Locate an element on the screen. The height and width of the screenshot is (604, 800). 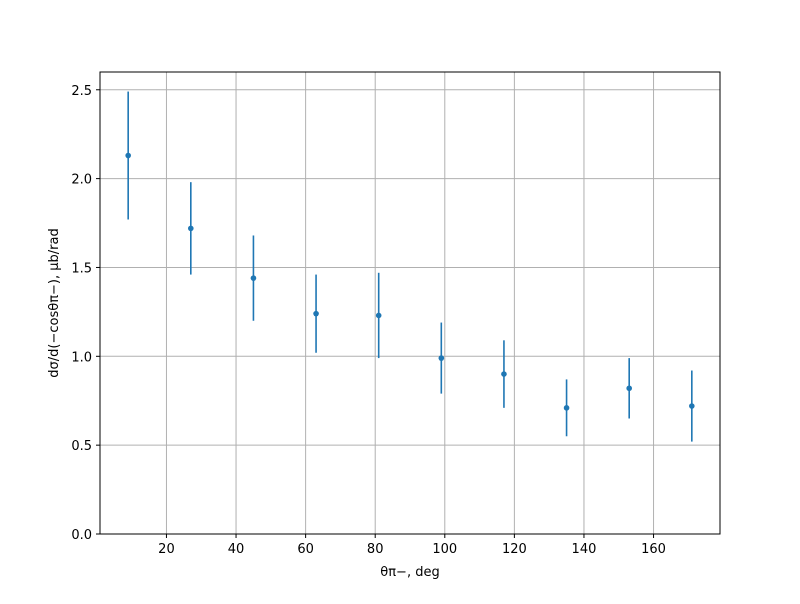
x-tick-label: 160 is located at coordinates (653, 549).